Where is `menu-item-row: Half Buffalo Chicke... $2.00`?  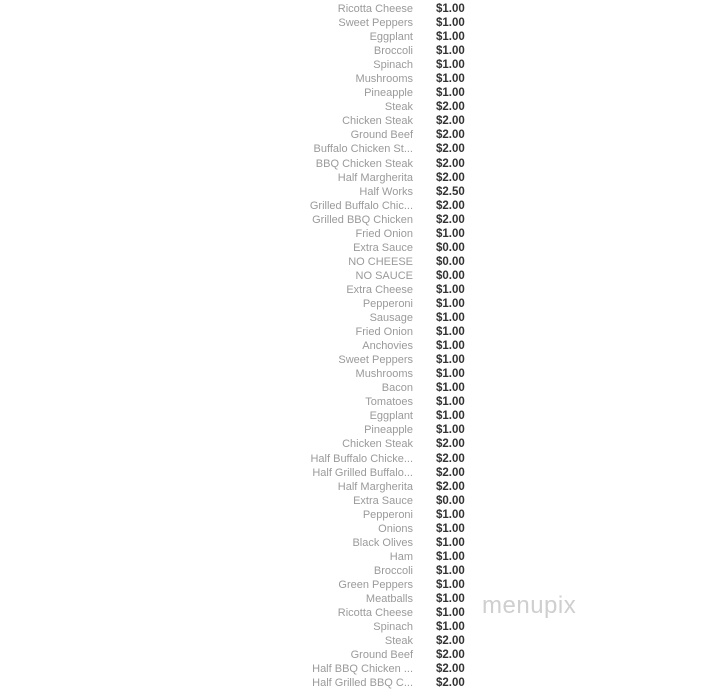
menu-item-row: Half Buffalo Chicke... $2.00 is located at coordinates (358, 459).